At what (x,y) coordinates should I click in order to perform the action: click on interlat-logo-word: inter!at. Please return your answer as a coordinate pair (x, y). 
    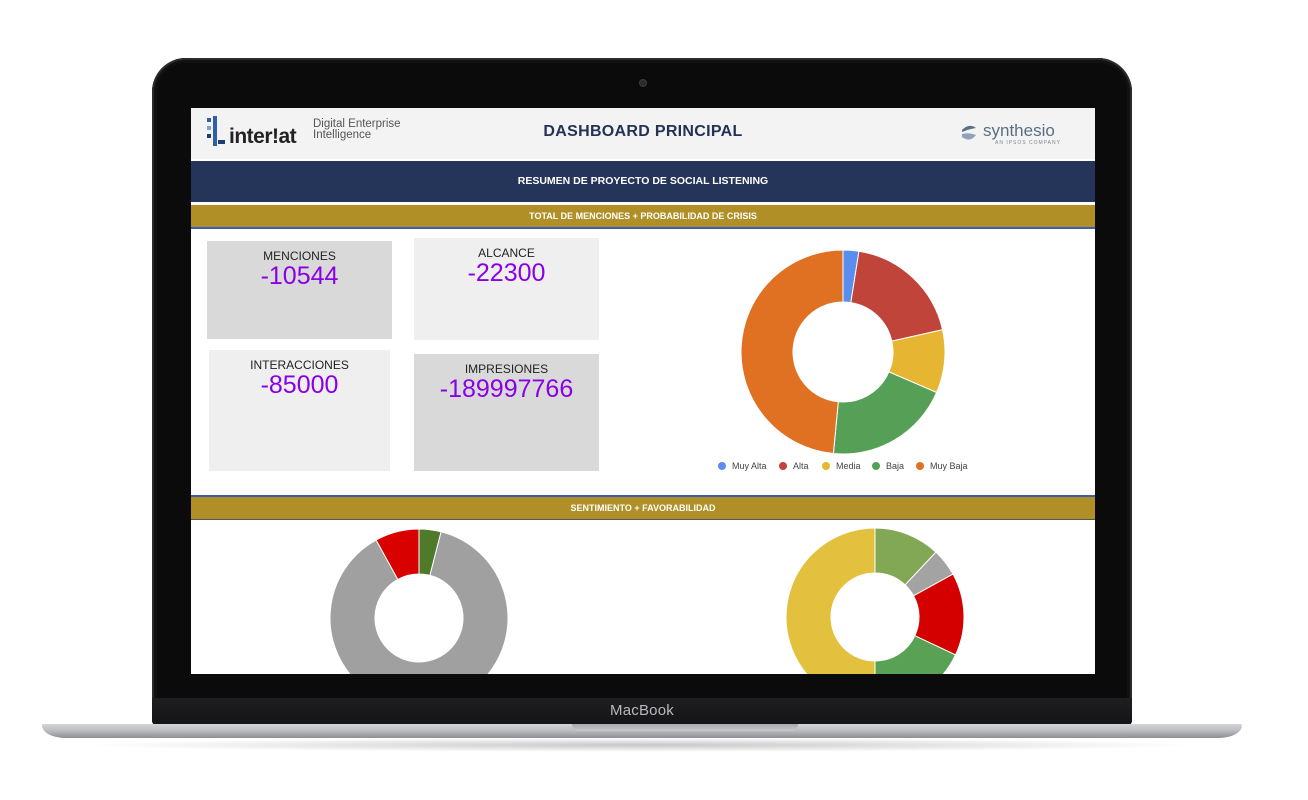
    Looking at the image, I should click on (263, 136).